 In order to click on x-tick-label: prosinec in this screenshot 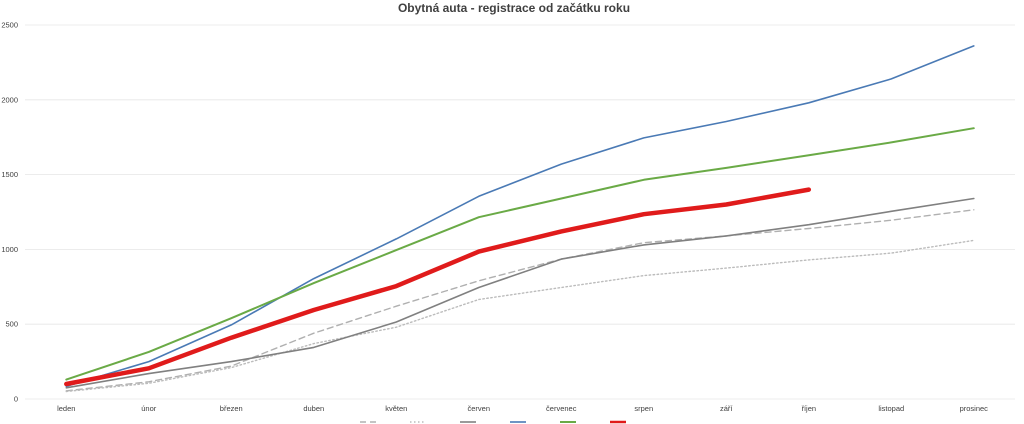, I will do `click(974, 408)`.